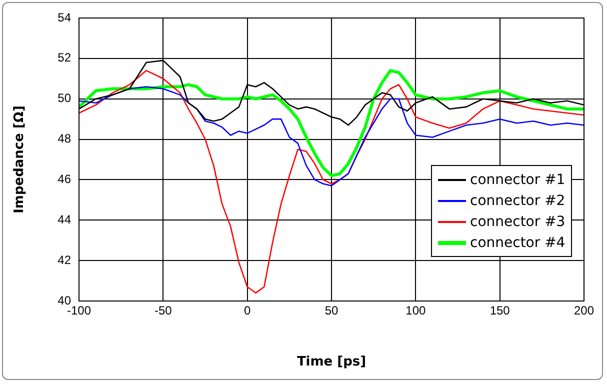 The image size is (607, 384). What do you see at coordinates (247, 311) in the screenshot?
I see `x-tick-label: 0` at bounding box center [247, 311].